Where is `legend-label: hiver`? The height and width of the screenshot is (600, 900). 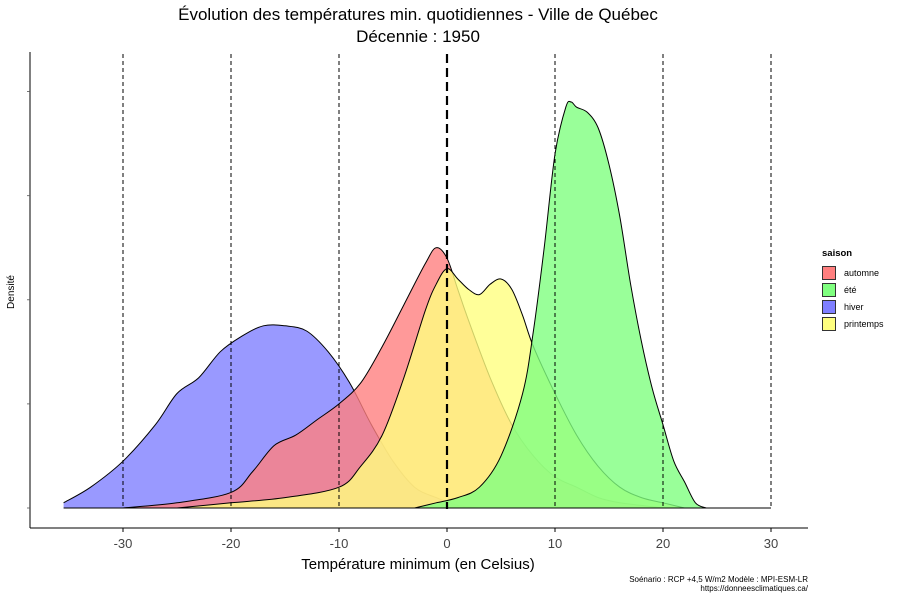 legend-label: hiver is located at coordinates (854, 306).